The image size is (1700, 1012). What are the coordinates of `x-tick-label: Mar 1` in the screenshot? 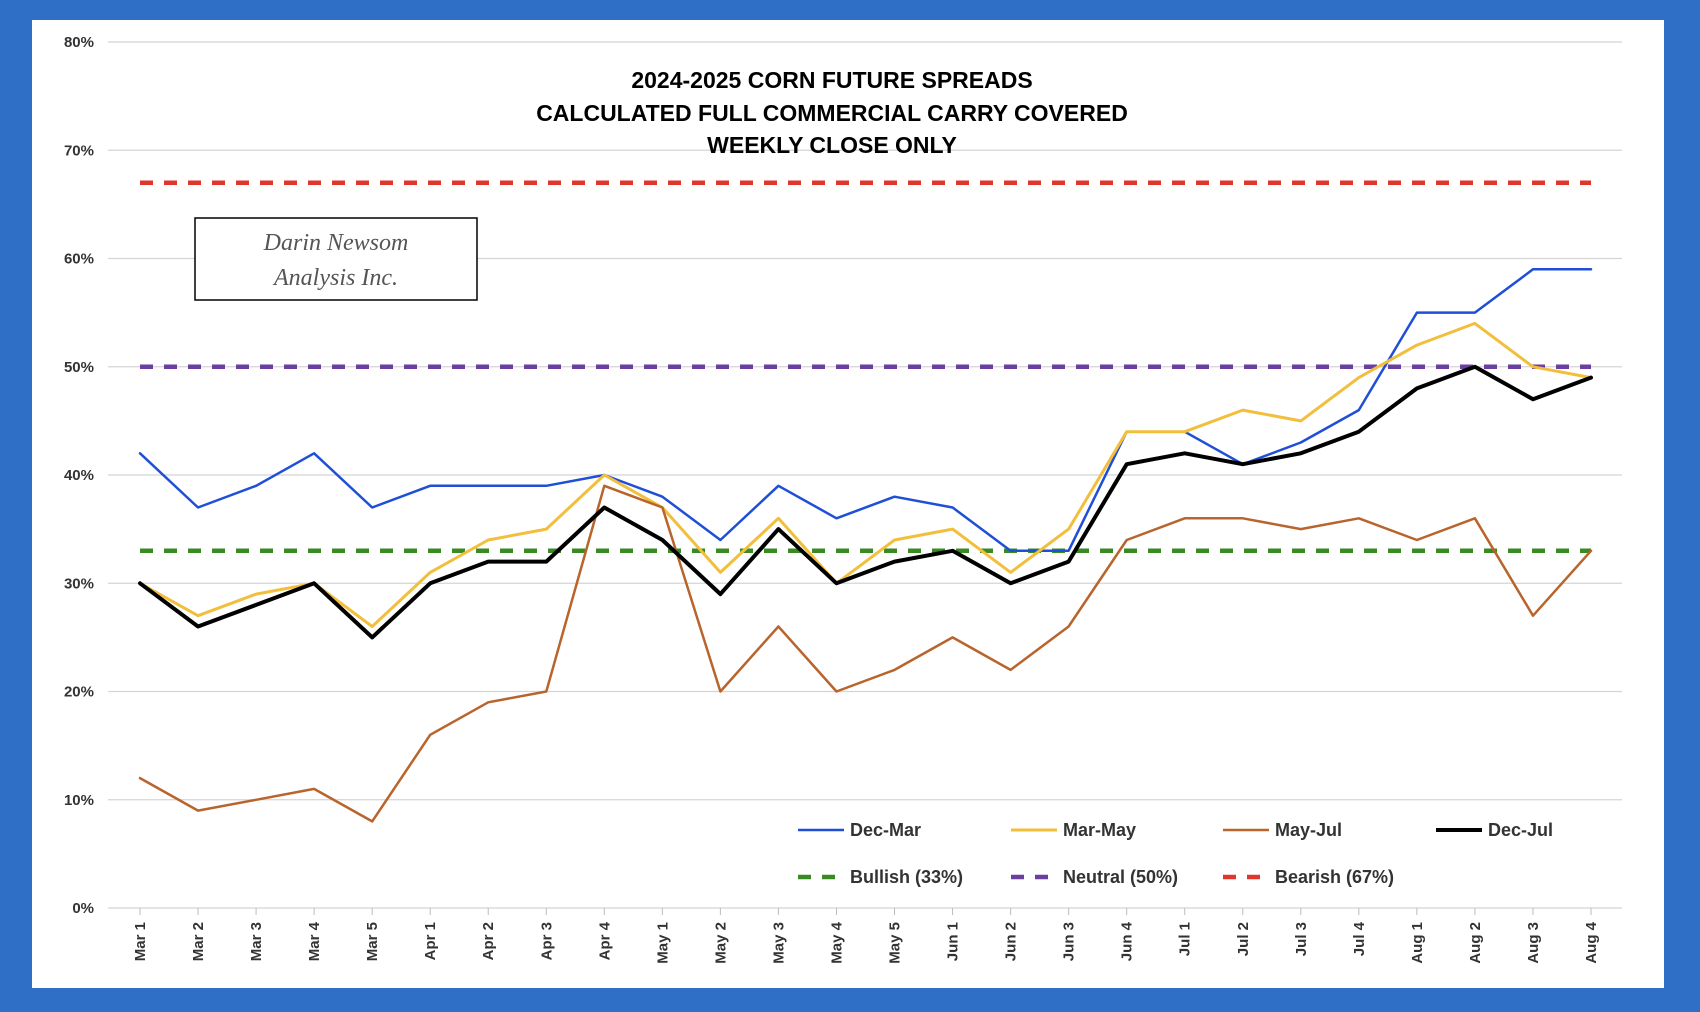 It's located at (140, 941).